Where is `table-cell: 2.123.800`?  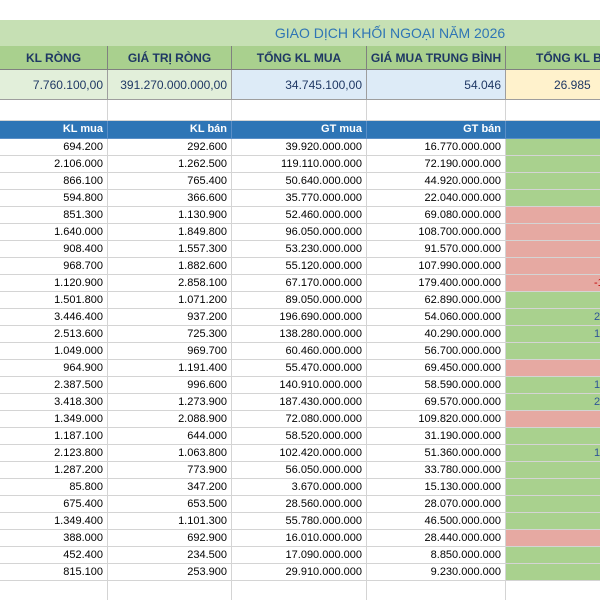
table-cell: 2.123.800 is located at coordinates (54, 453).